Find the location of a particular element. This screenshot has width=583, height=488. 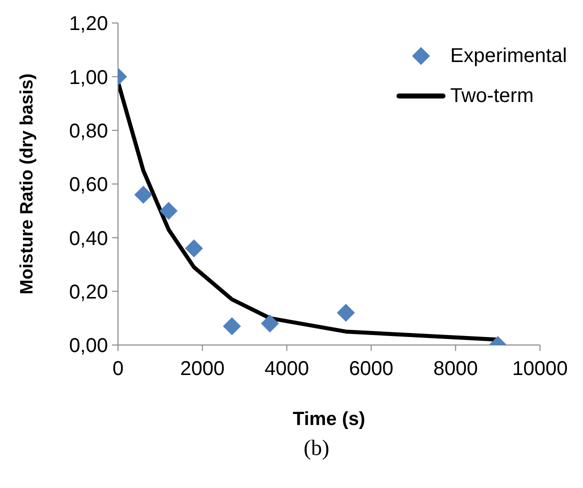

y-tick-label: 0,80 is located at coordinates (88, 131).